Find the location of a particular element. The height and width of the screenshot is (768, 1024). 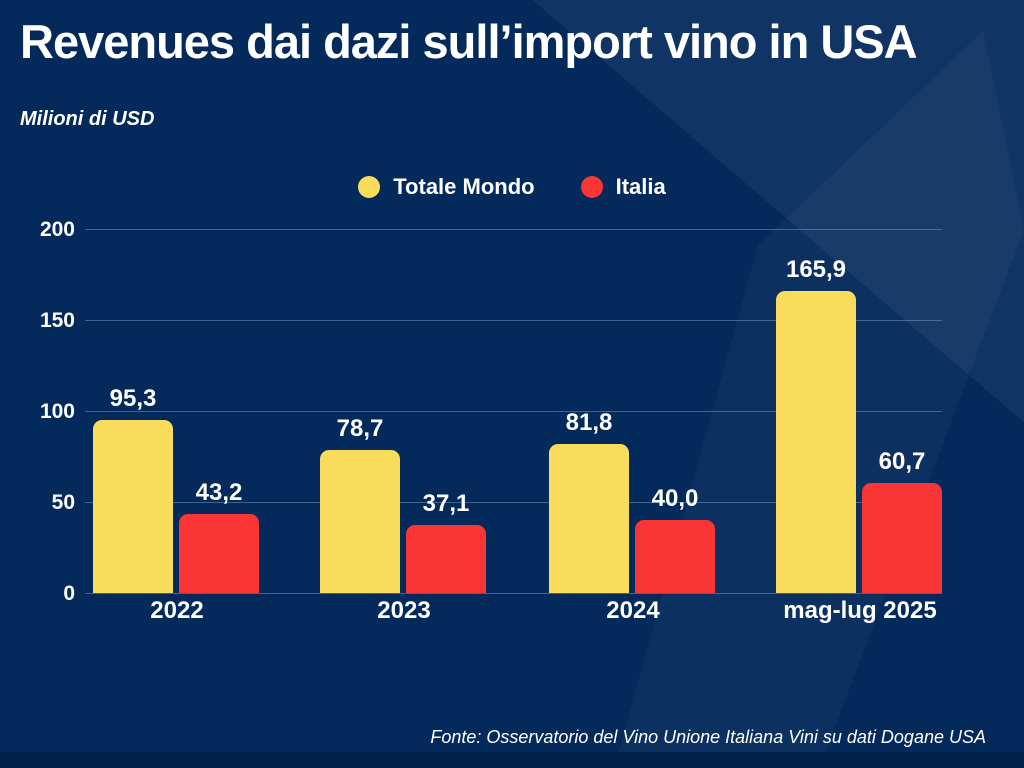

x-axis-category-label: 2022 is located at coordinates (177, 610).